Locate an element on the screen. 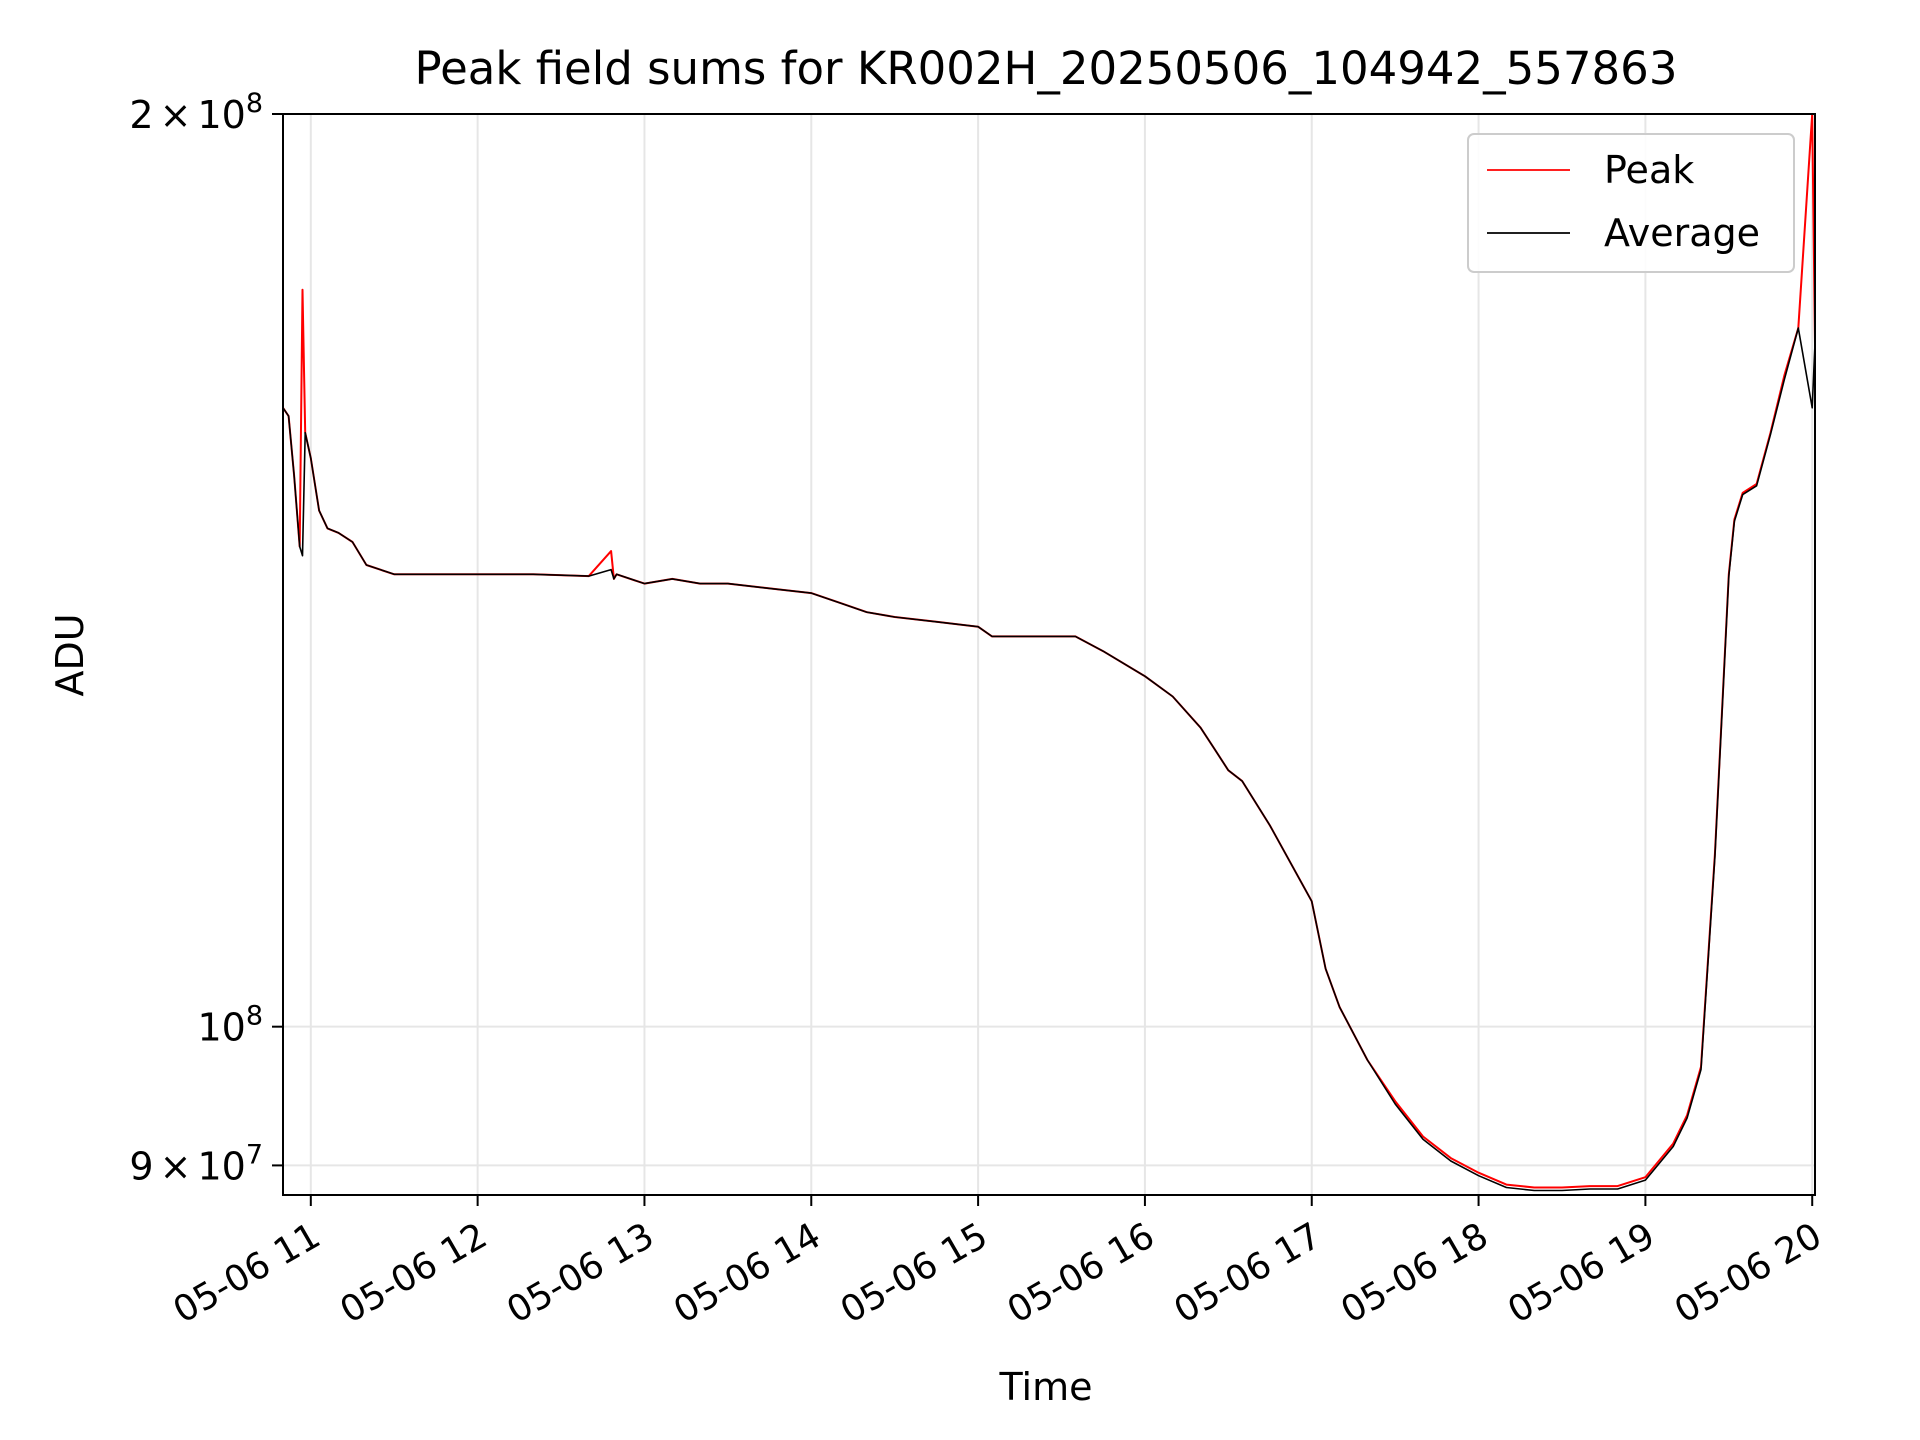  y-tick-mantissa: 9 is located at coordinates (141, 1166).